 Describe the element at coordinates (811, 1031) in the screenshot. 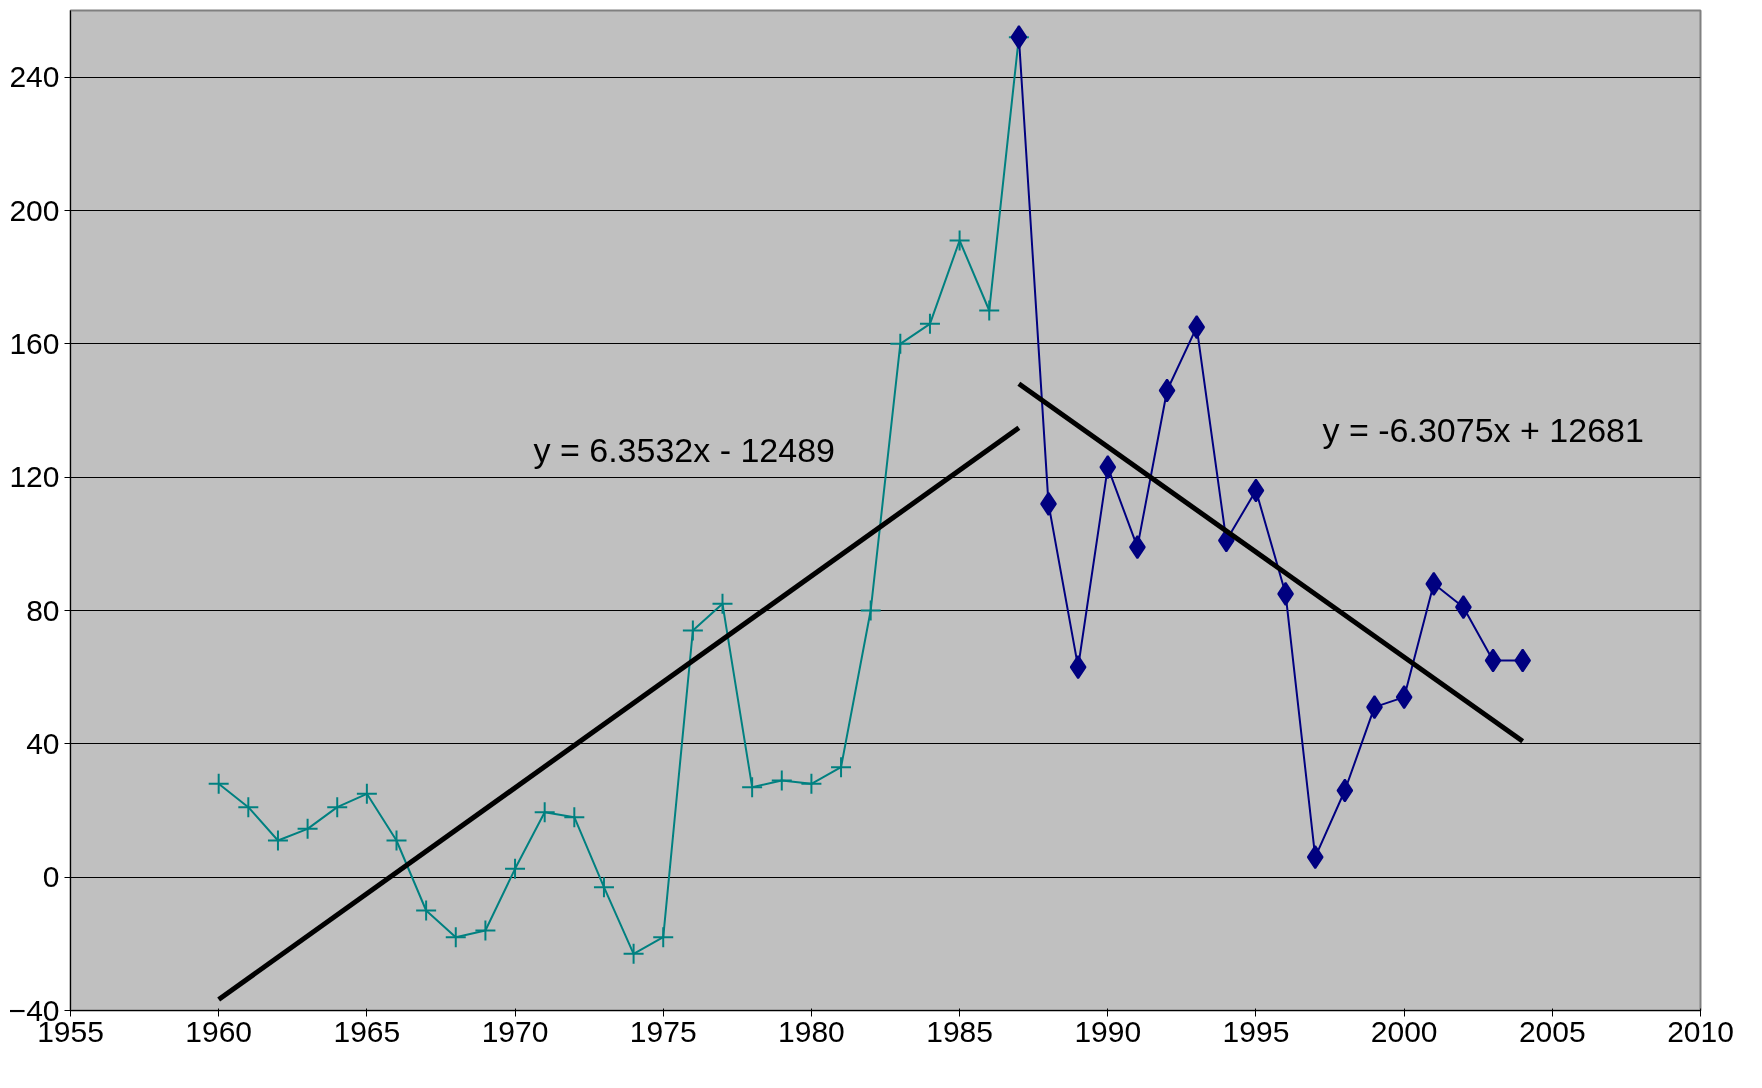

I see `x-tick-label: 1980` at that location.